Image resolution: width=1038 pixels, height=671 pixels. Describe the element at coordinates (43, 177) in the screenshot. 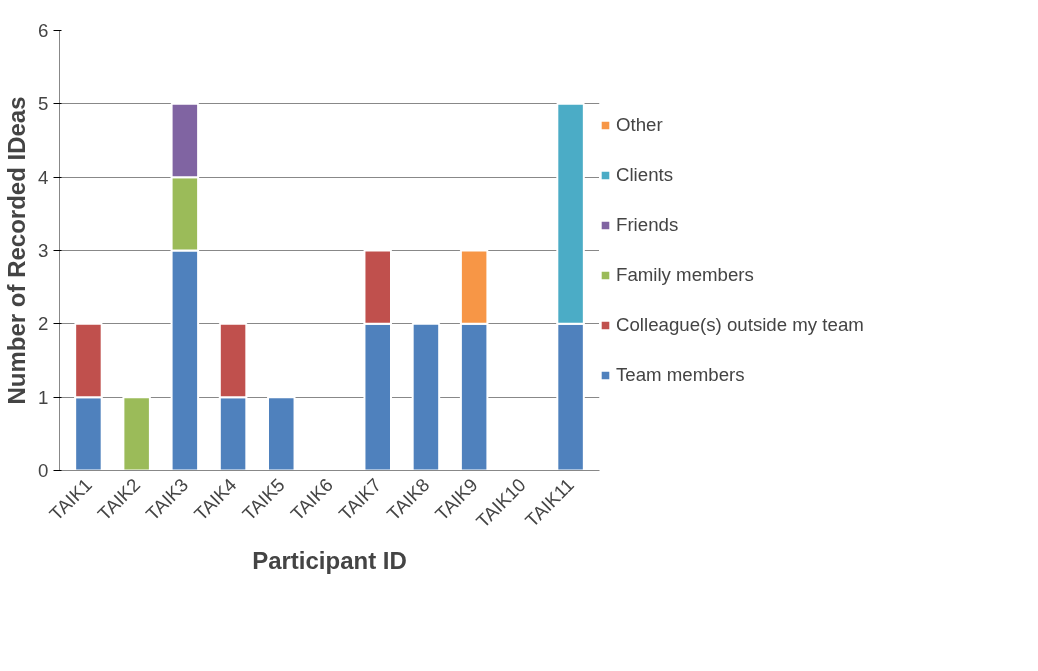

I see `y-tick-label: 4` at that location.